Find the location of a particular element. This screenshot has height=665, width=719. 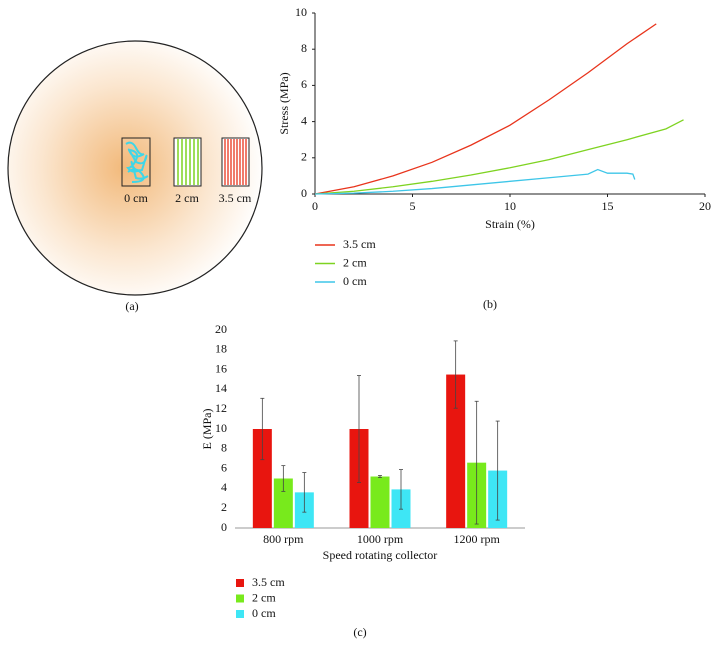

x-tick-label: 5 is located at coordinates (413, 206).